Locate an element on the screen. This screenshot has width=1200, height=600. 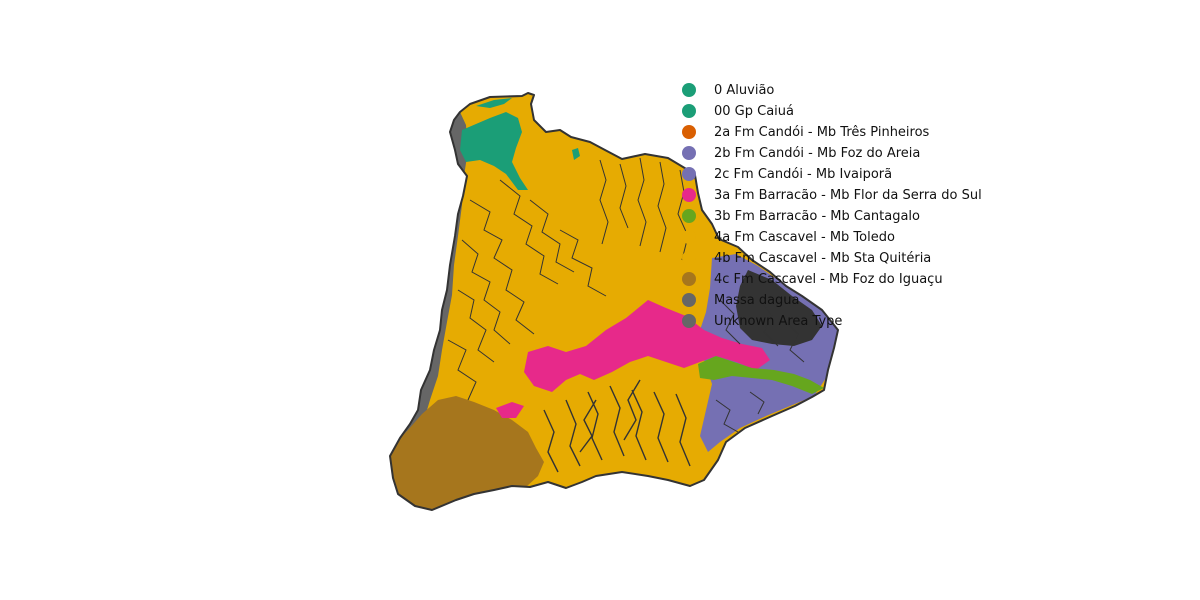
legend-label: Massa dagua is located at coordinates (757, 300).